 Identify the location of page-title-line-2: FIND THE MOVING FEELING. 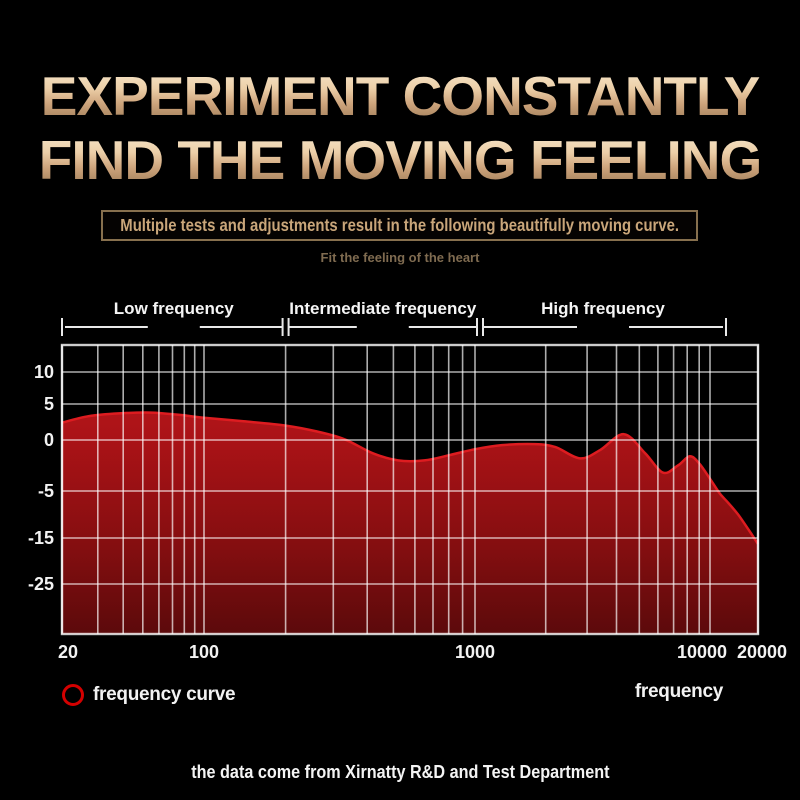
(400, 160).